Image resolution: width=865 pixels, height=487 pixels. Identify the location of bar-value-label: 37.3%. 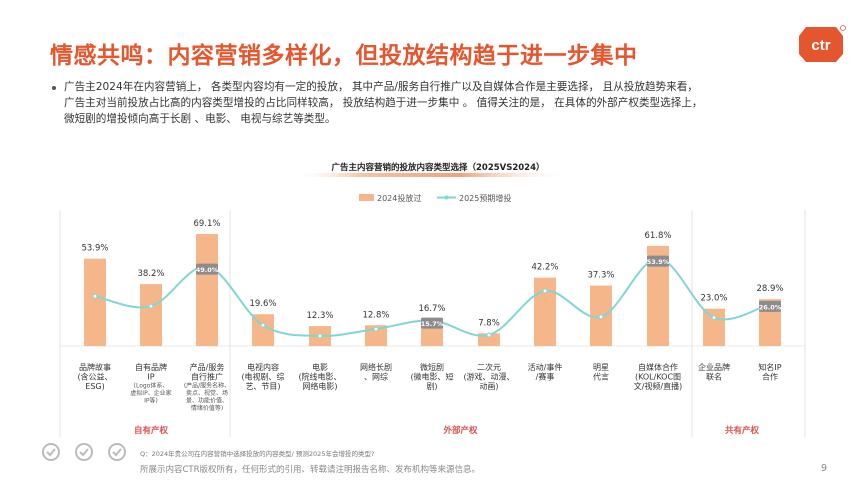
(600, 276).